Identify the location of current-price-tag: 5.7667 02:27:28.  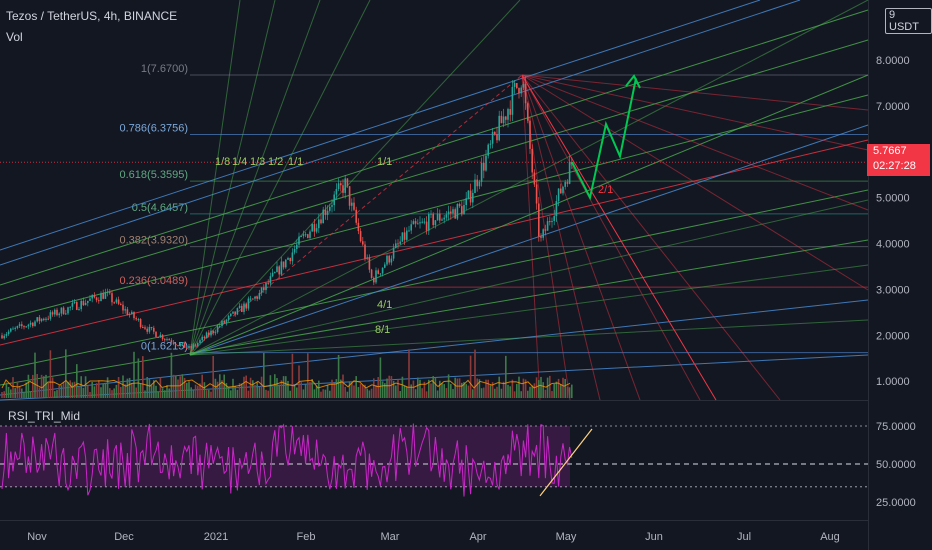
(898, 160).